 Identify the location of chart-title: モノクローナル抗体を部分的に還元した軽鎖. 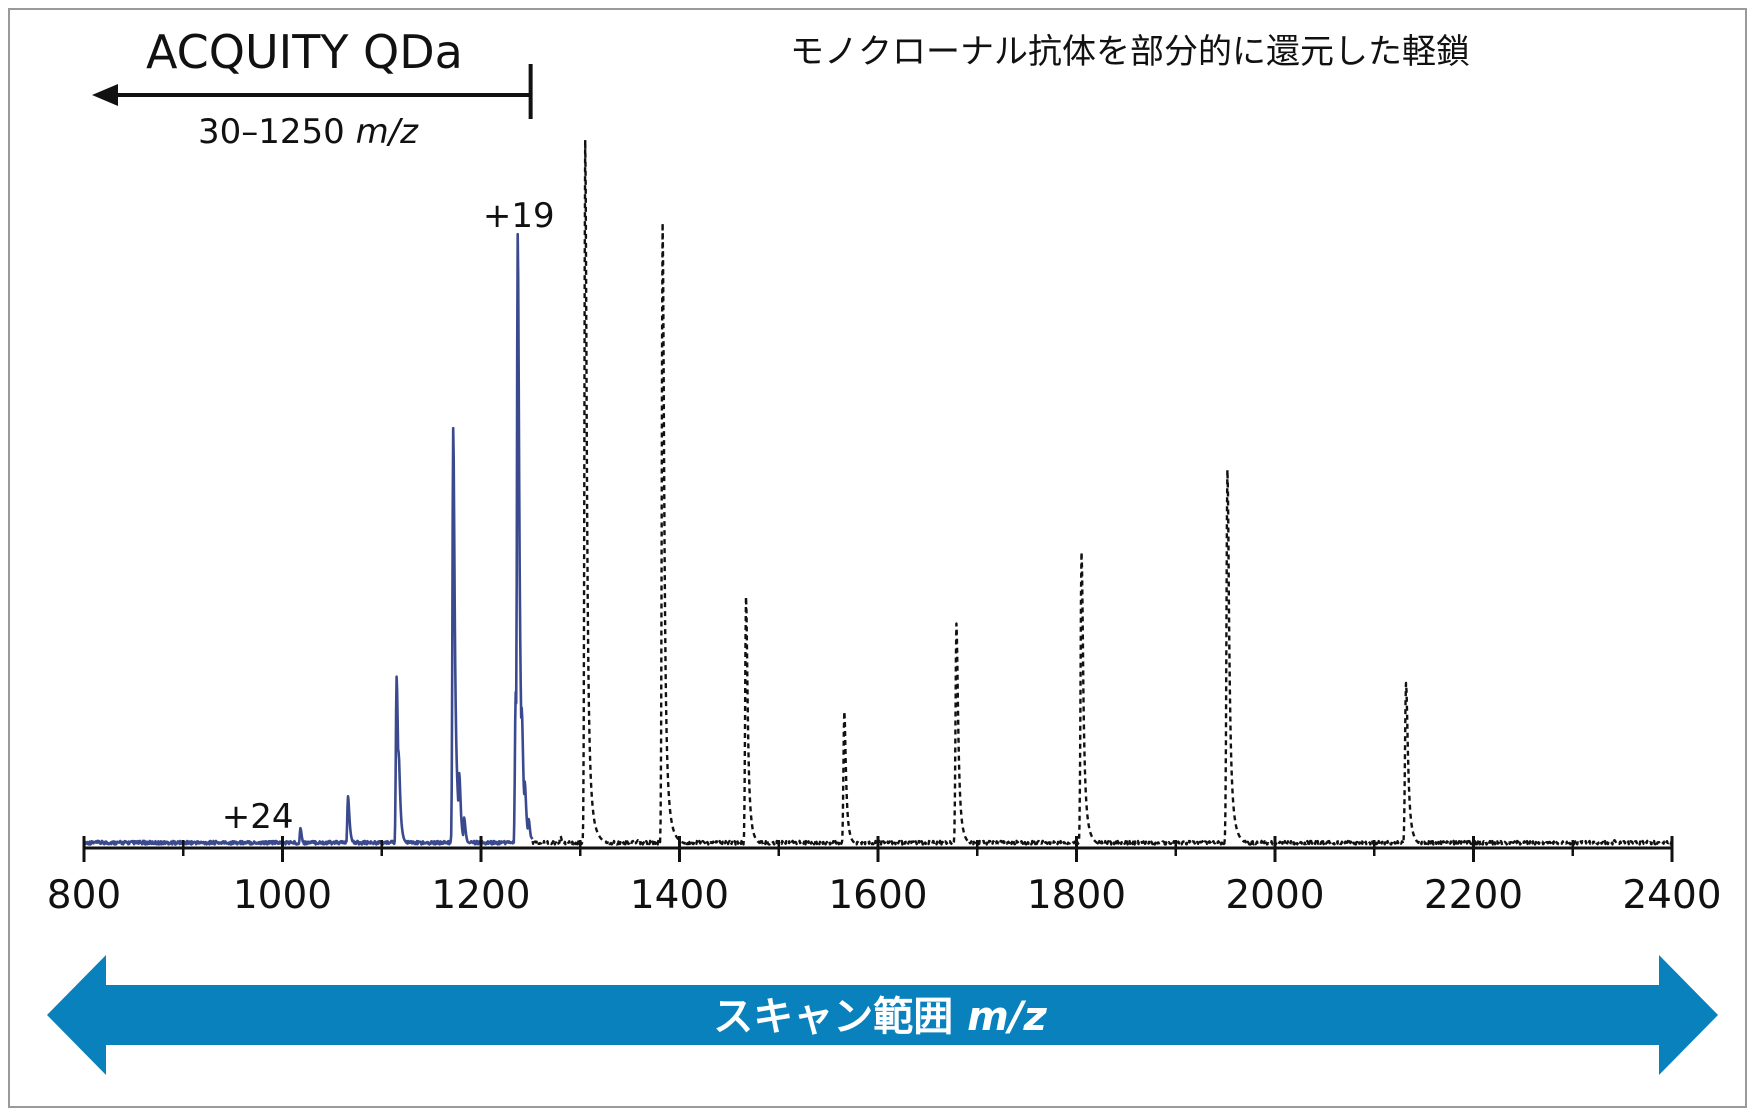
(1130, 52).